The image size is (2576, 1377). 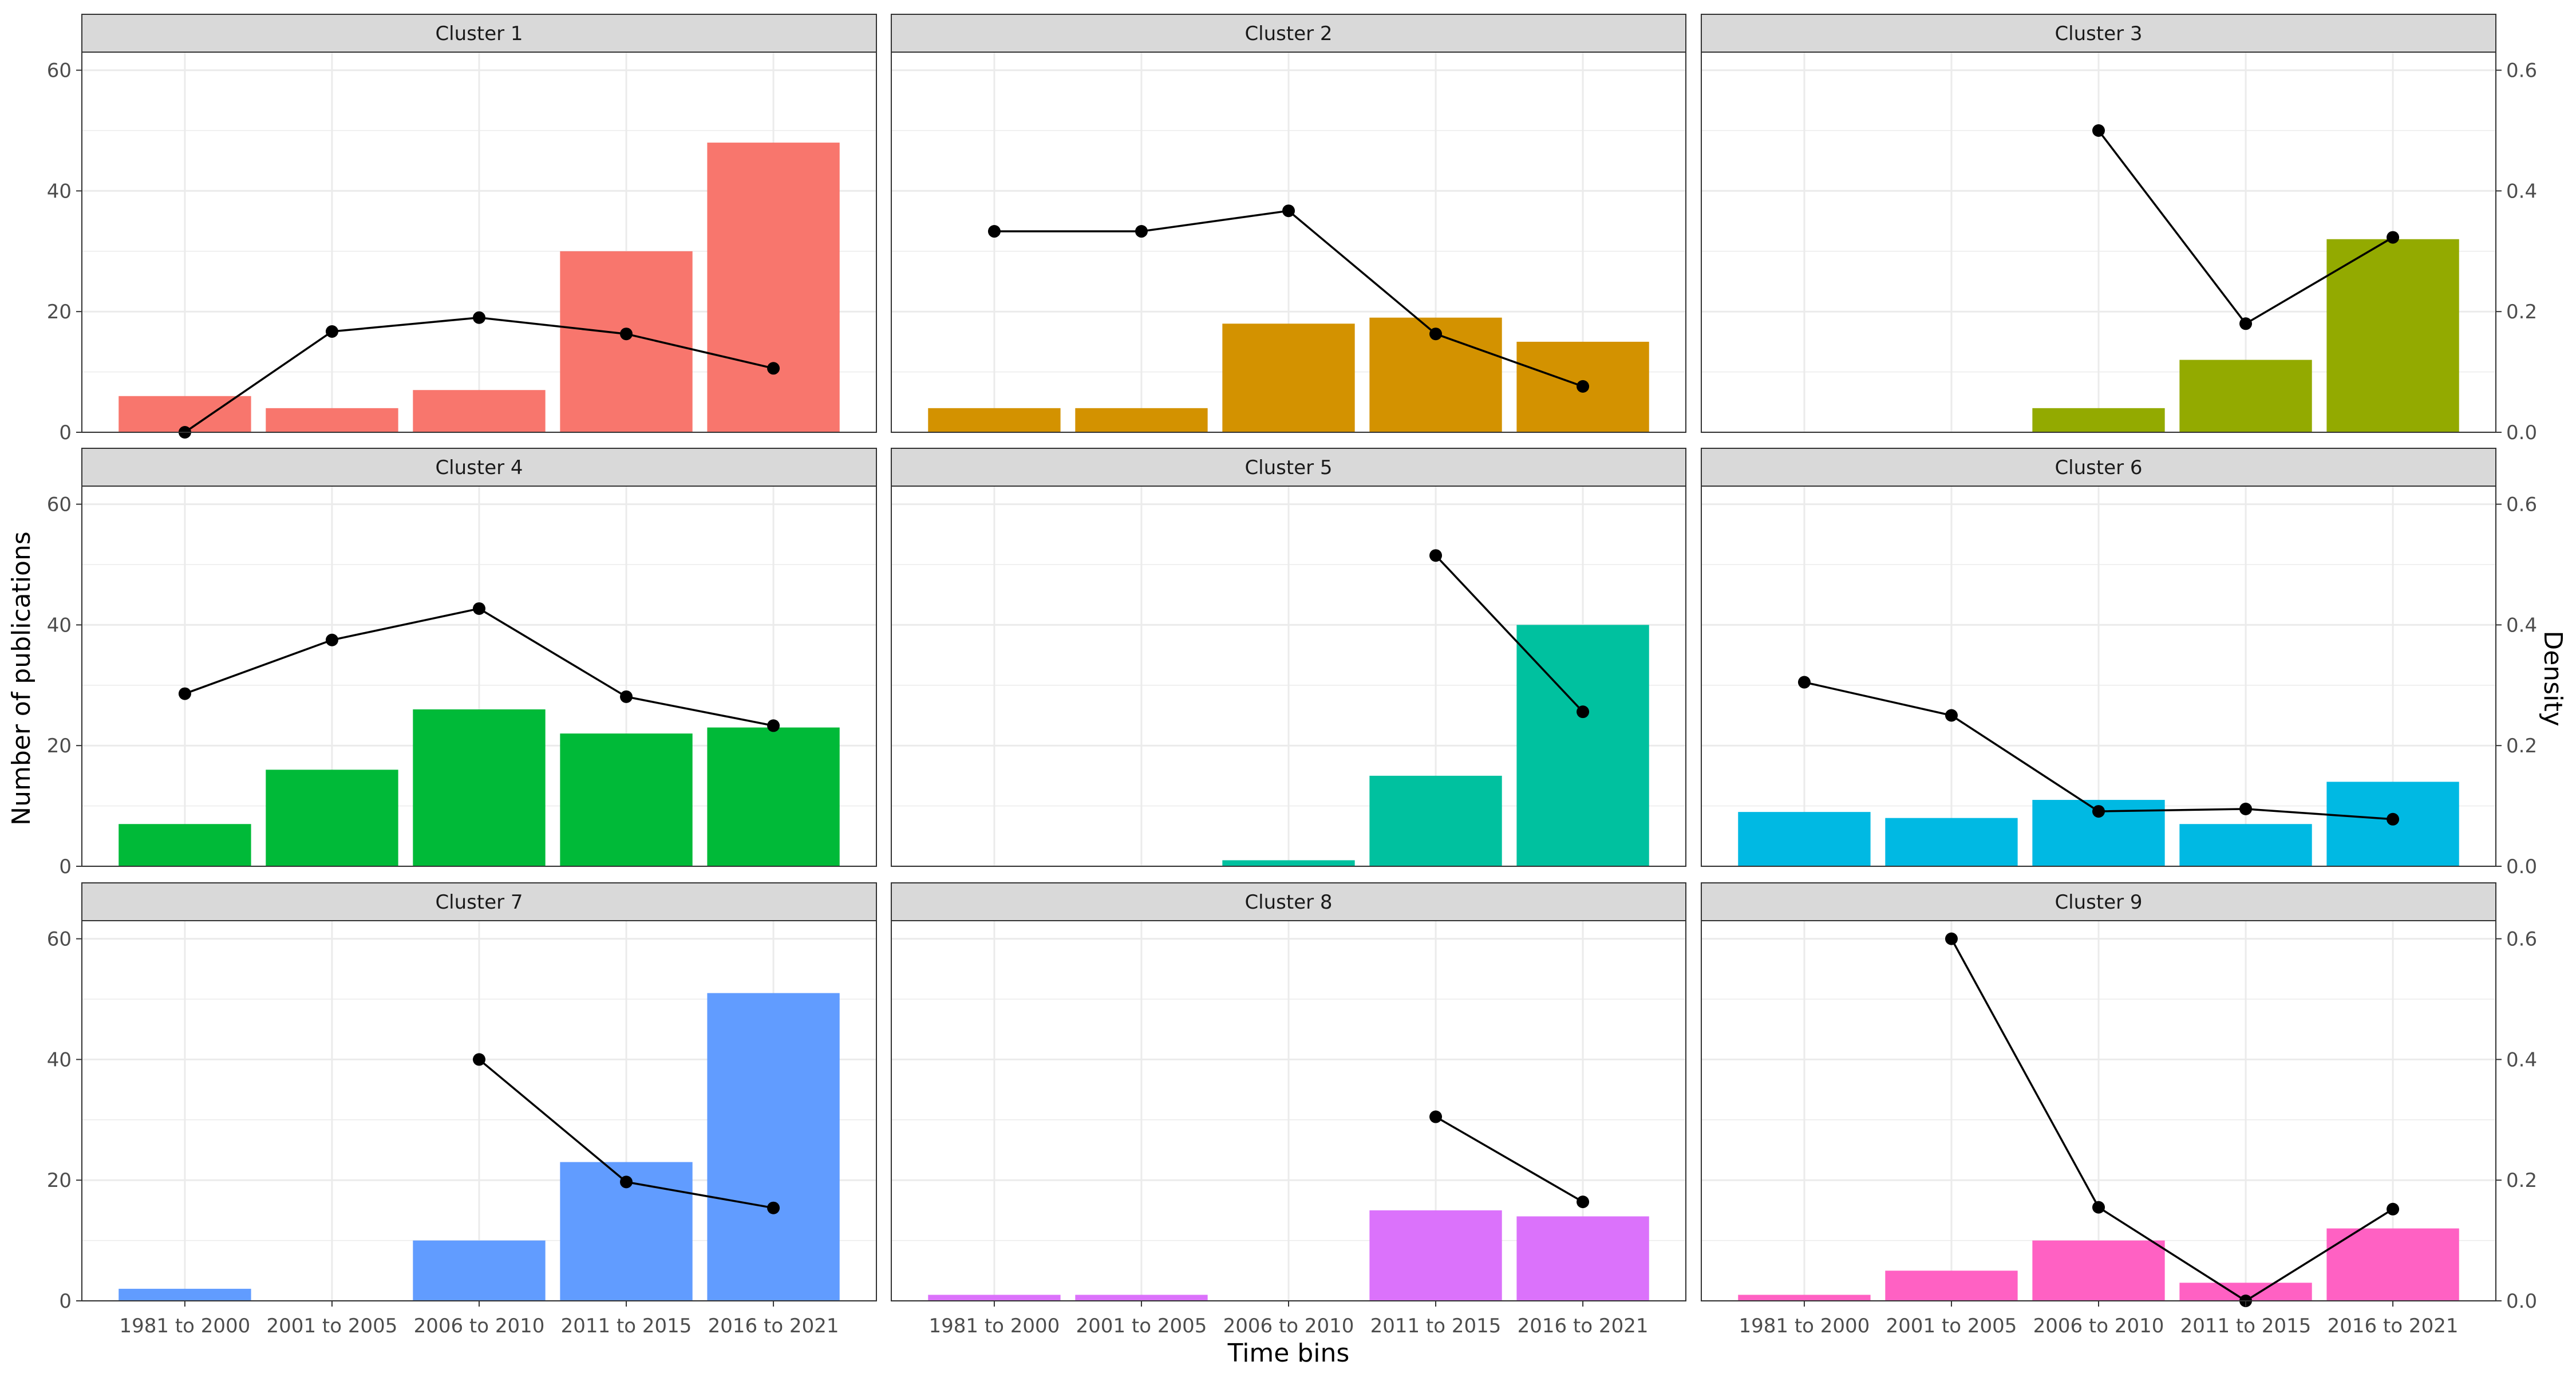 I want to click on panel-title: Cluster 7, so click(x=479, y=902).